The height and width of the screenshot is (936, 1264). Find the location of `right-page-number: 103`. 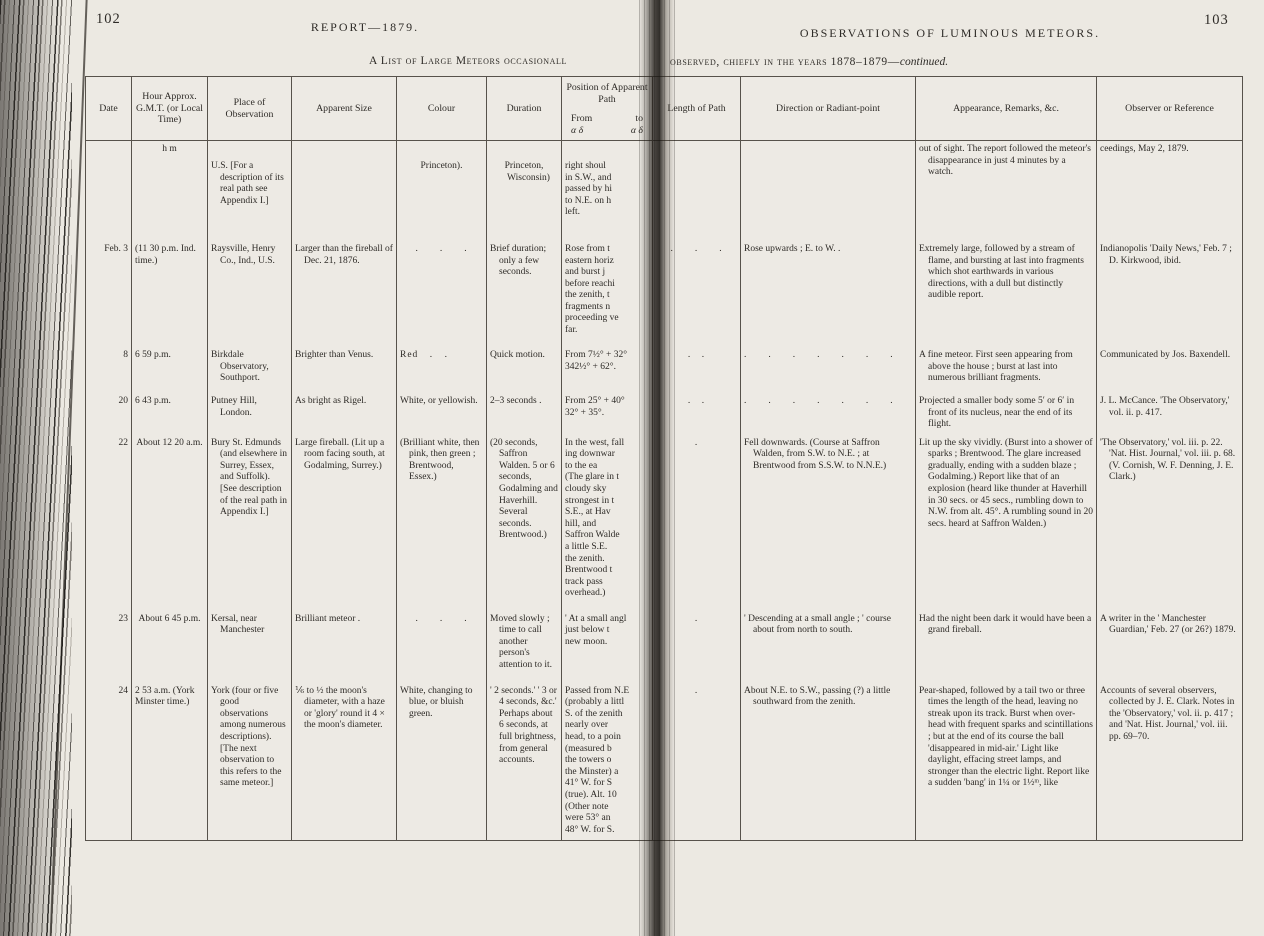

right-page-number: 103 is located at coordinates (1216, 20).